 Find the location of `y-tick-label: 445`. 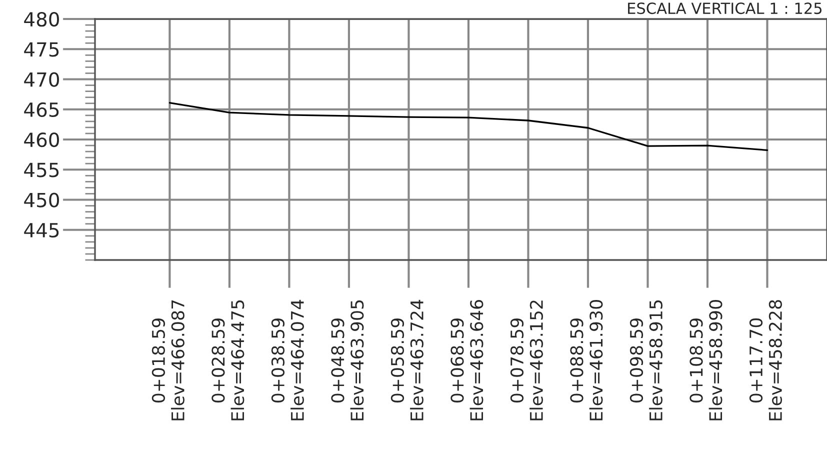

y-tick-label: 445 is located at coordinates (41, 230).